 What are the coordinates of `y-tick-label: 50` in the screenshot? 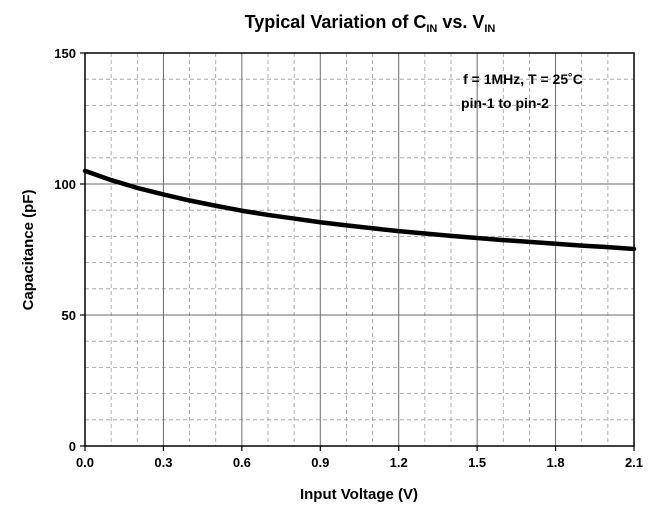 It's located at (69, 315).